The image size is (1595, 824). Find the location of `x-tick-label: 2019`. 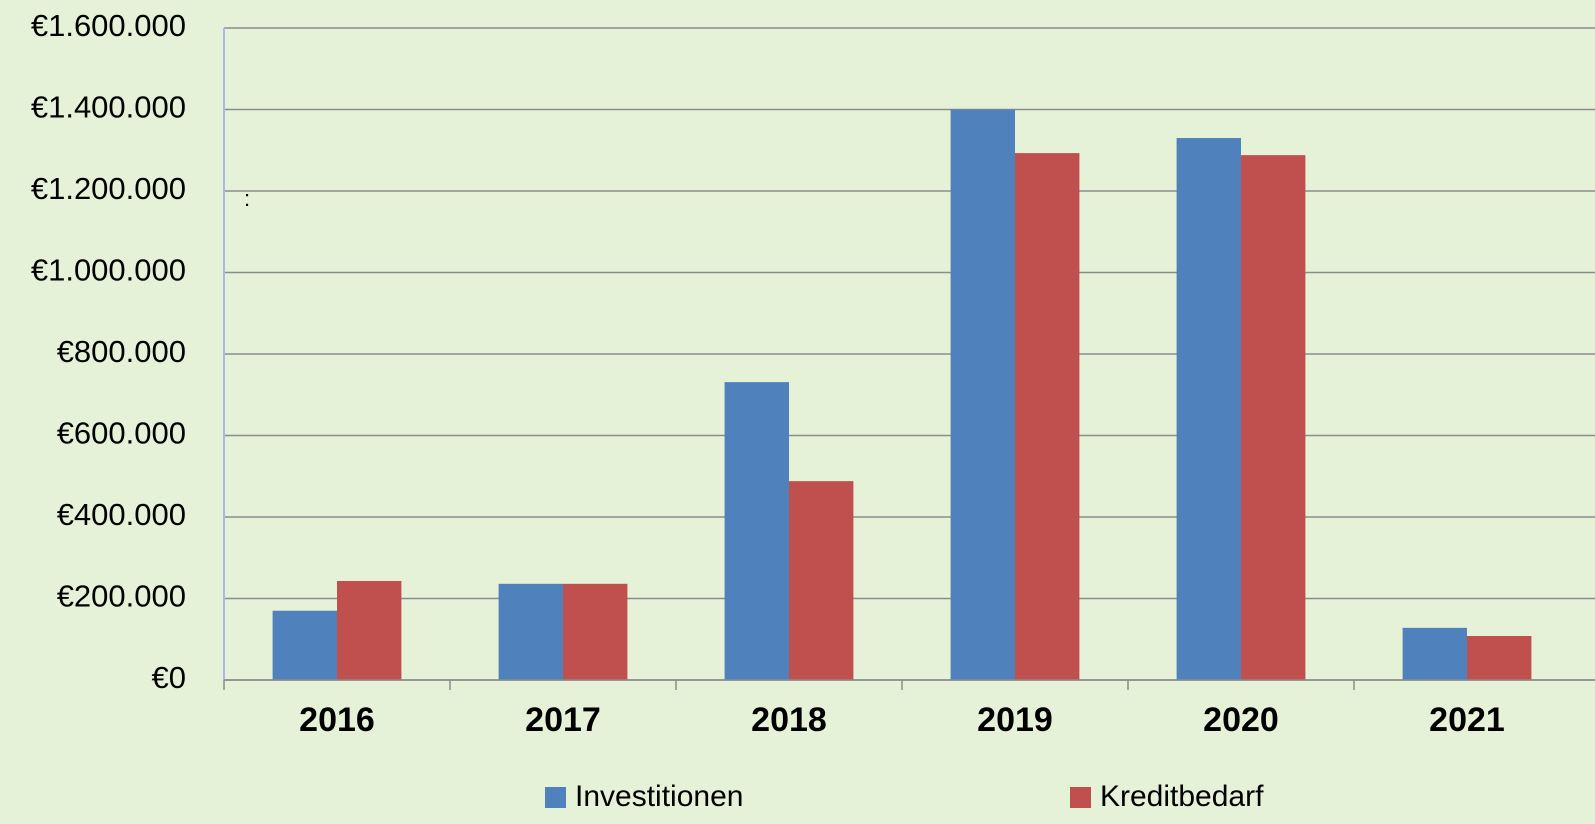

x-tick-label: 2019 is located at coordinates (1015, 720).